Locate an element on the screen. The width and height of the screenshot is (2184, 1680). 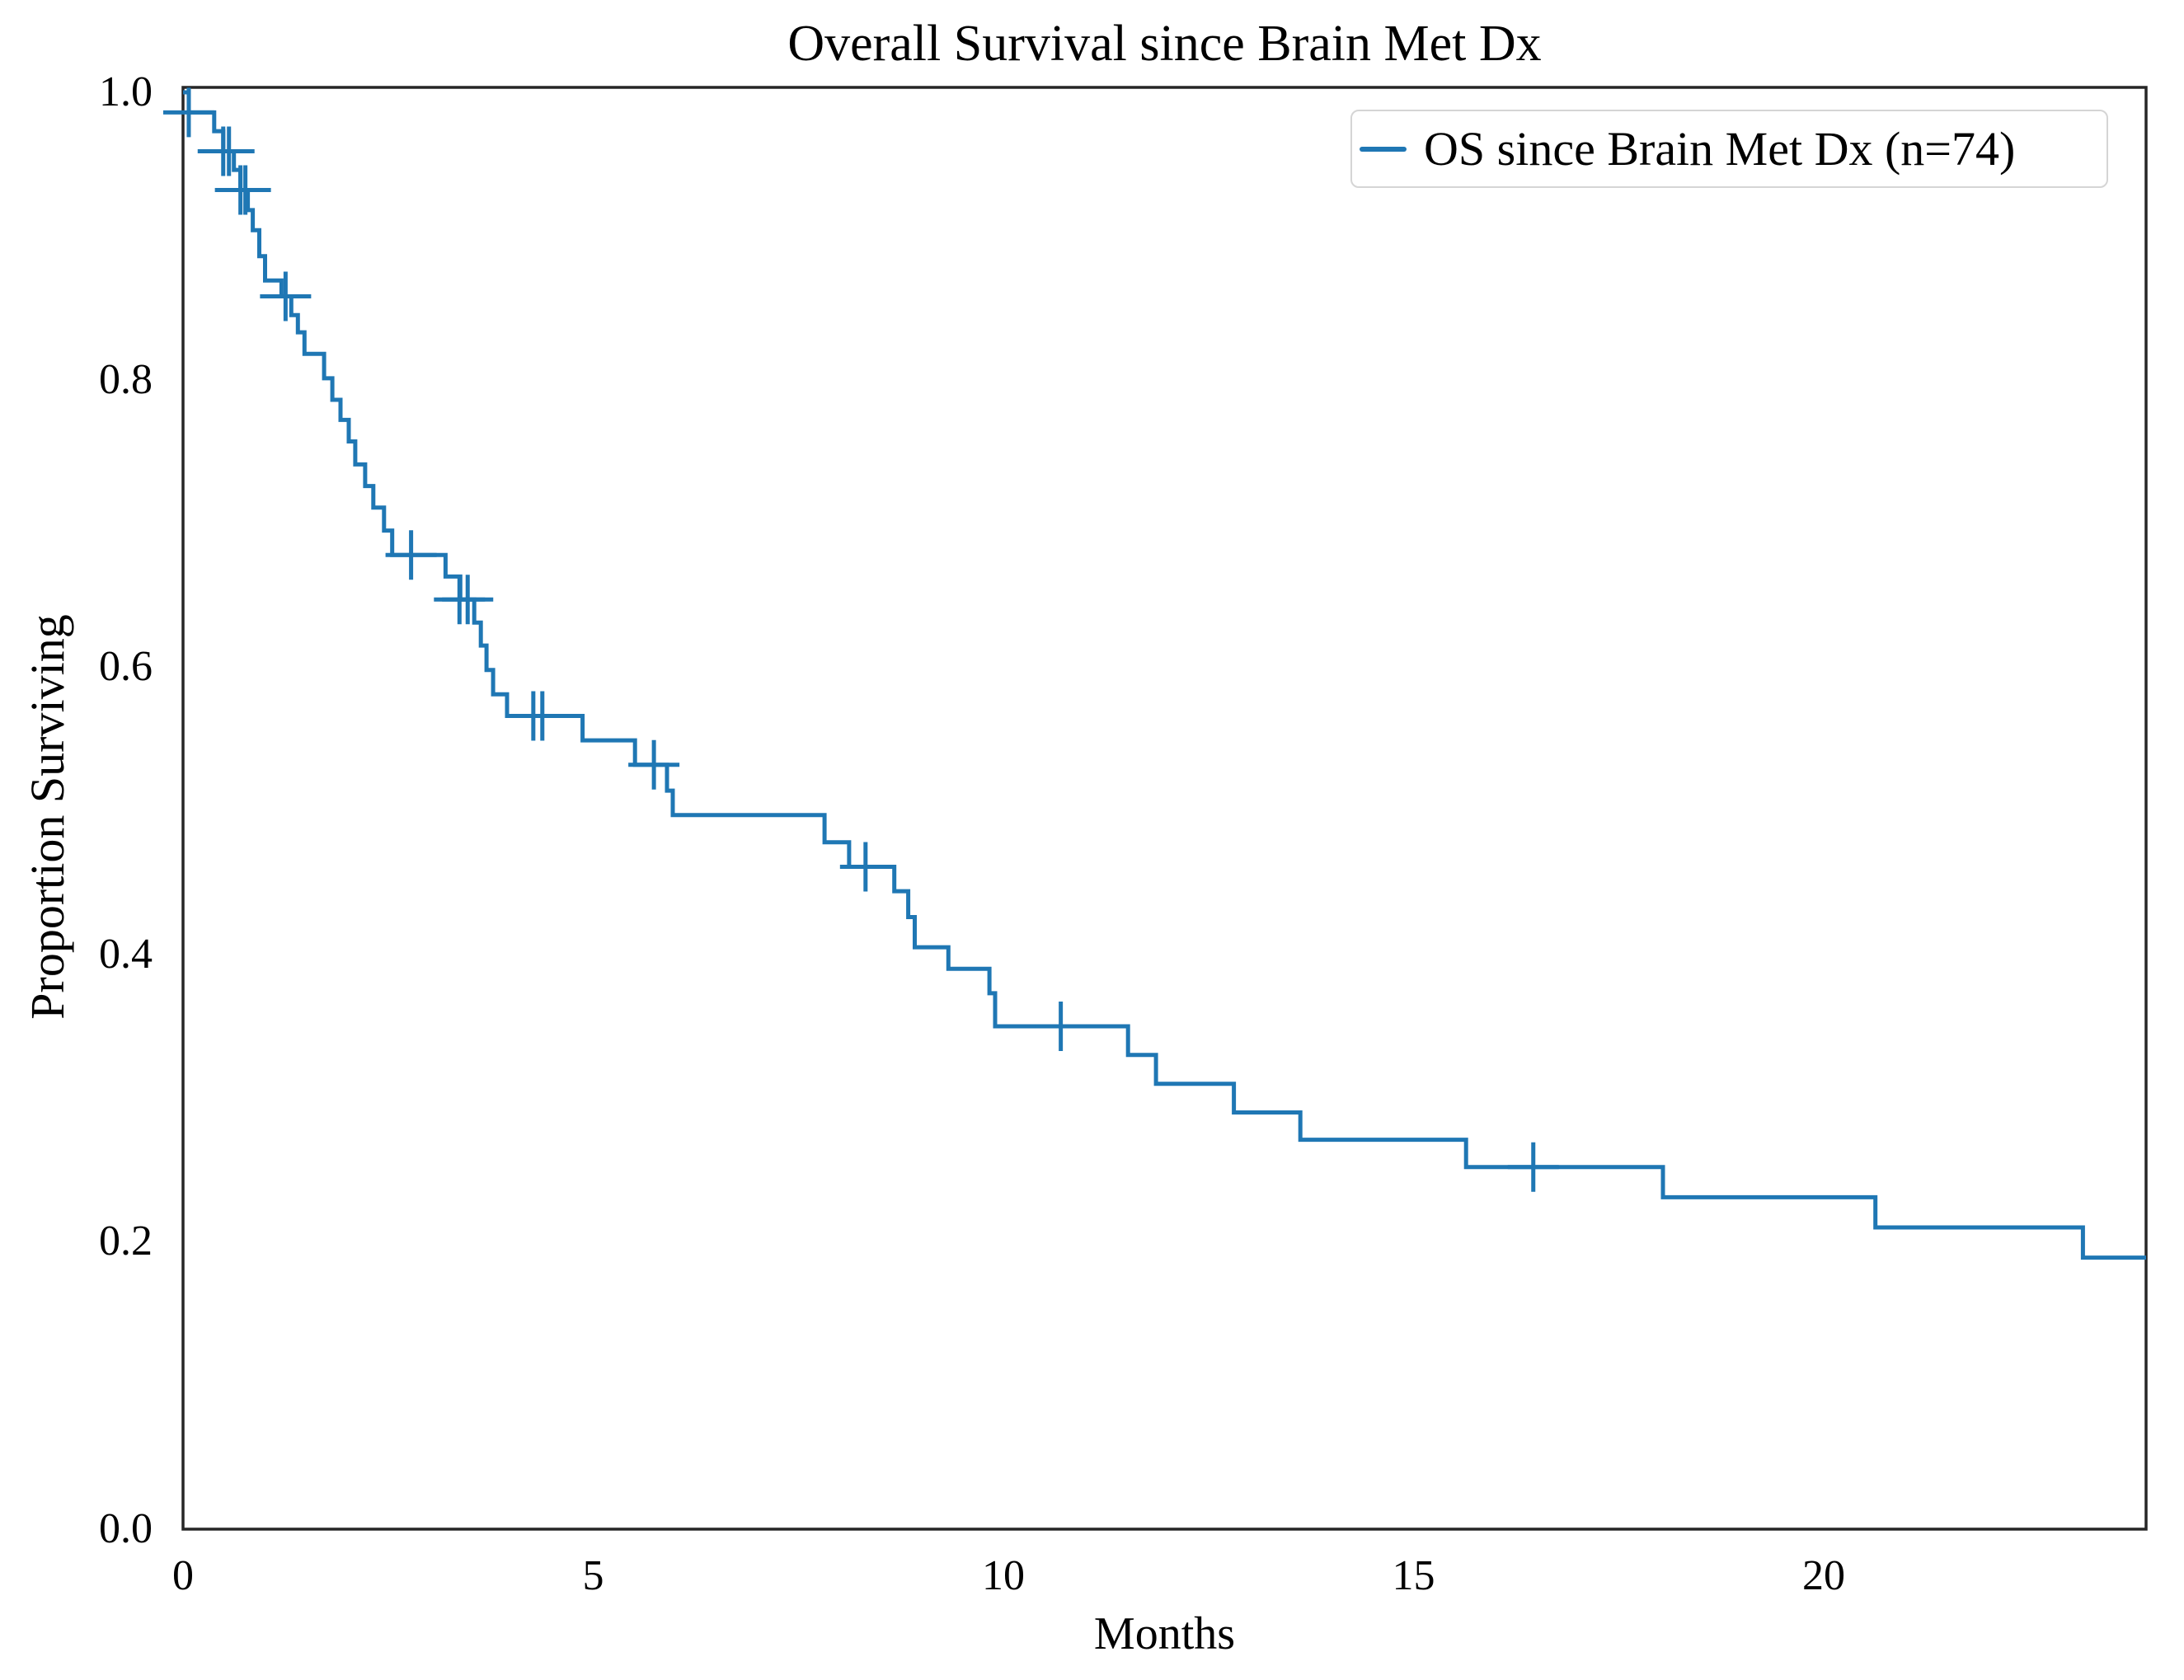
y-tick-label: 0.0 is located at coordinates (126, 1528).